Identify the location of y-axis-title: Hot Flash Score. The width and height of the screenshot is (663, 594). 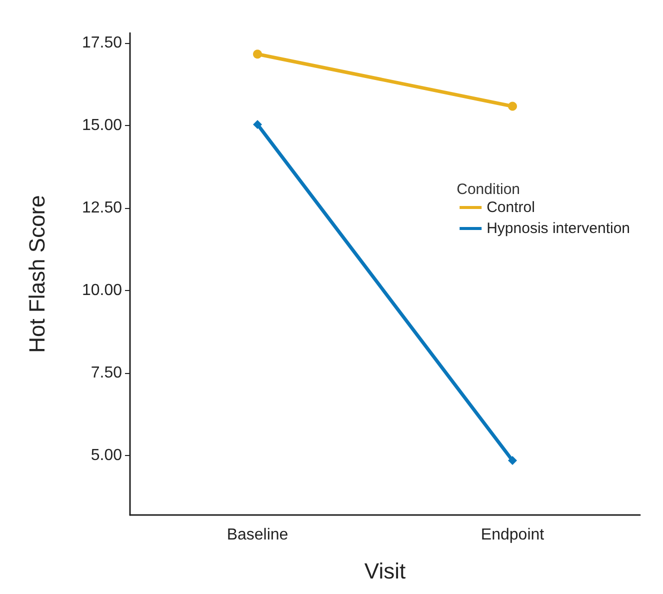
(37, 274).